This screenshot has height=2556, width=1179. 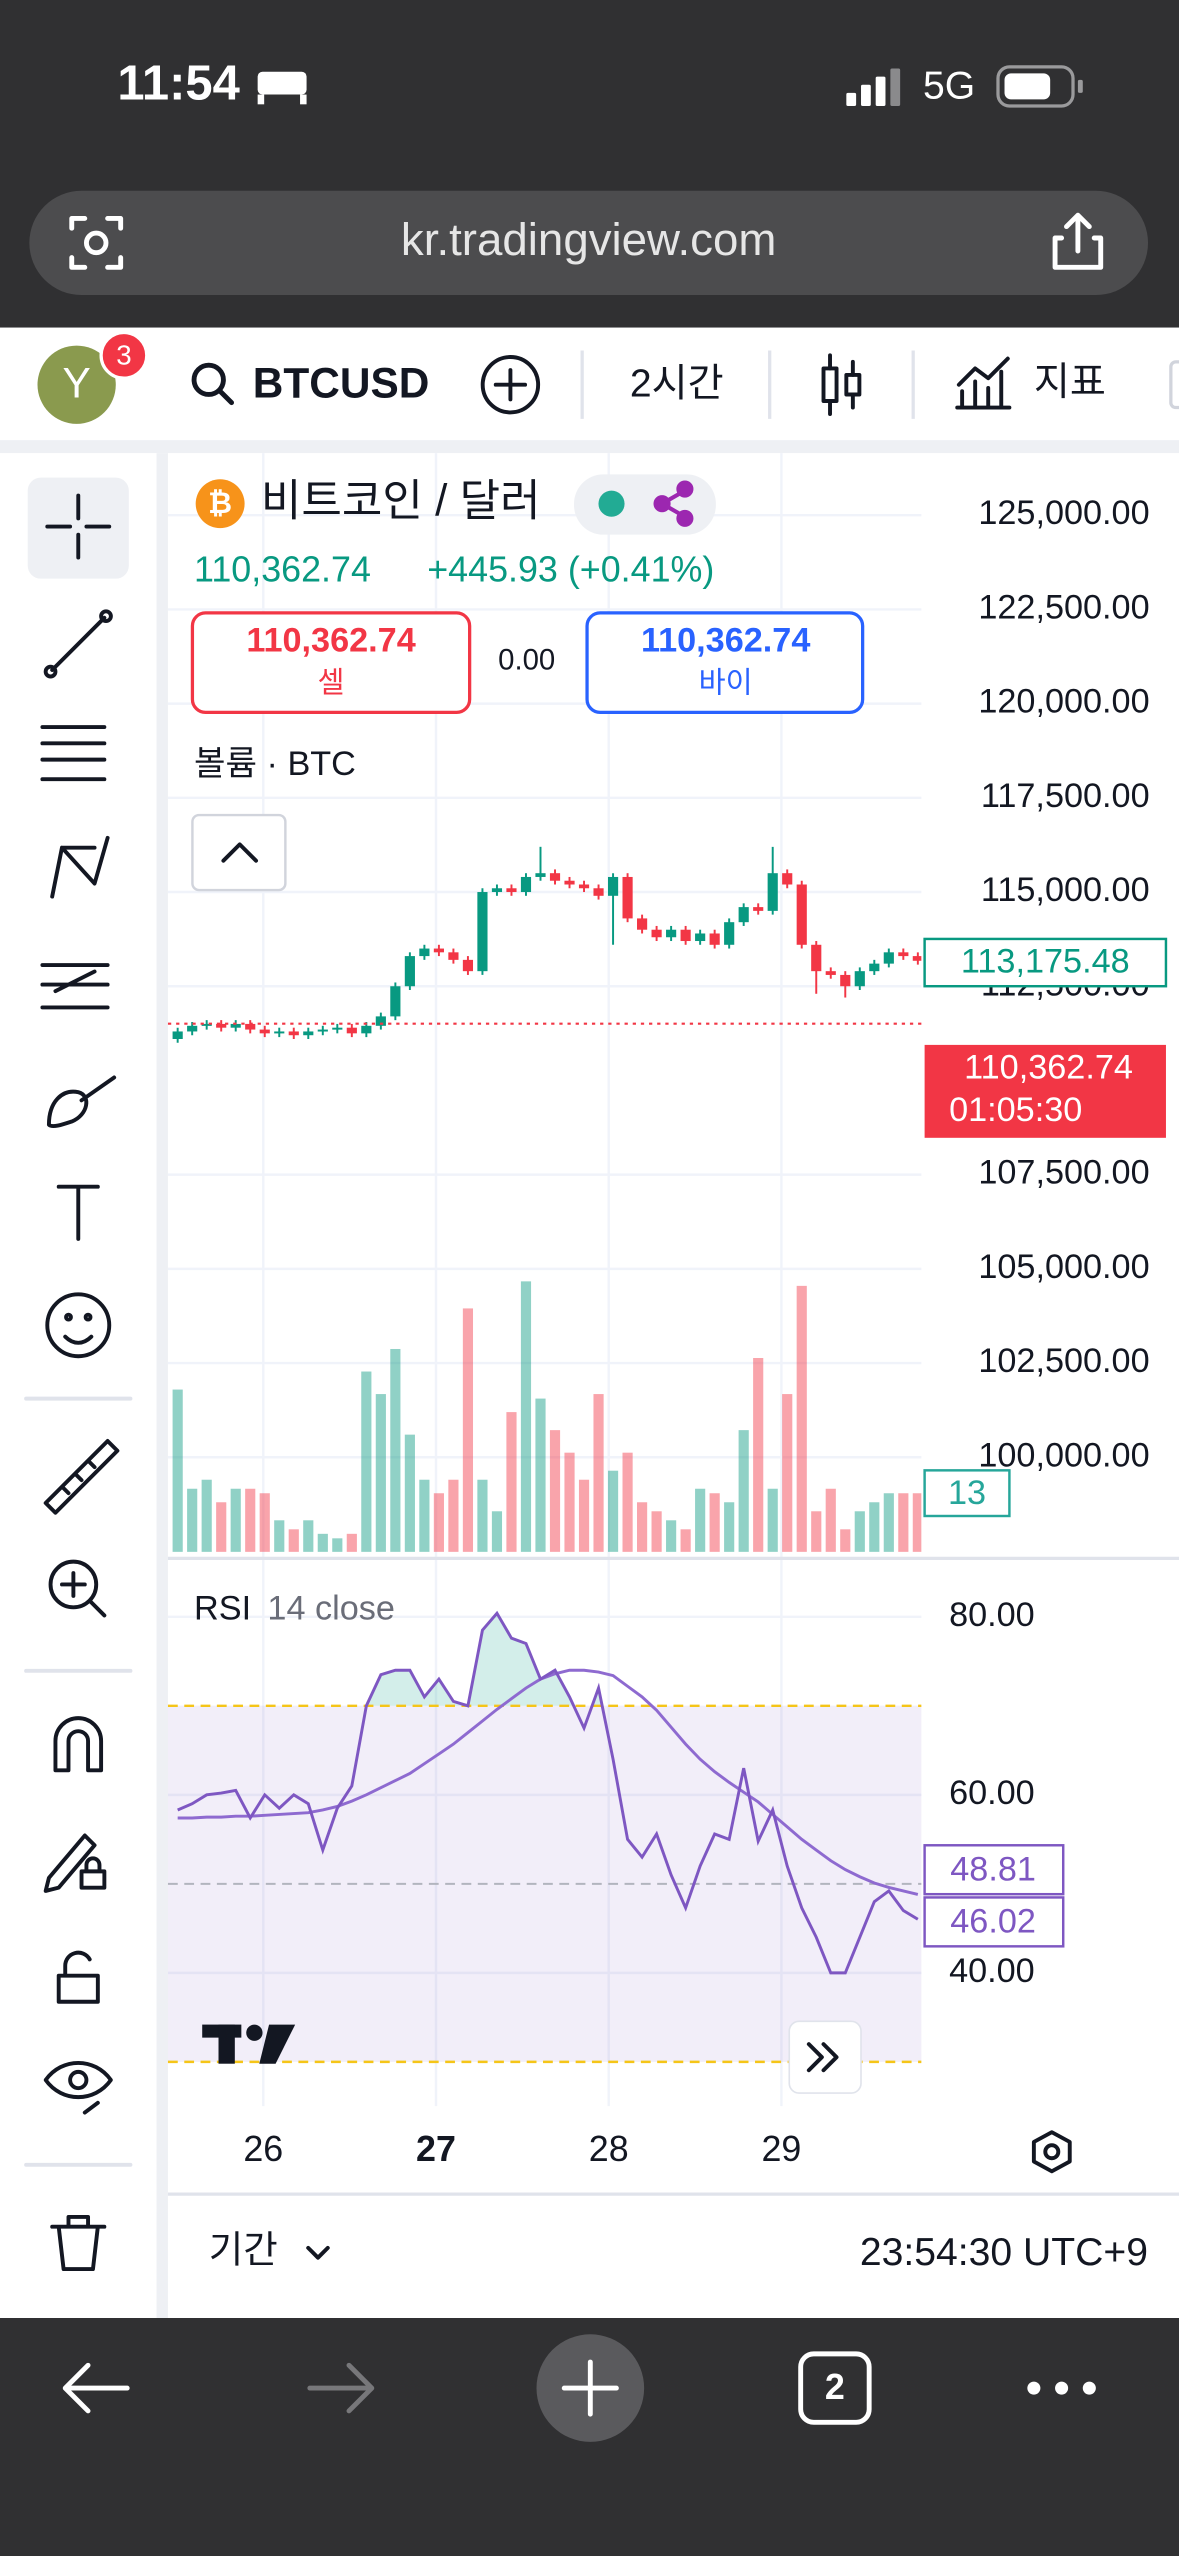 What do you see at coordinates (81, 1477) in the screenshot?
I see `ruler-tool` at bounding box center [81, 1477].